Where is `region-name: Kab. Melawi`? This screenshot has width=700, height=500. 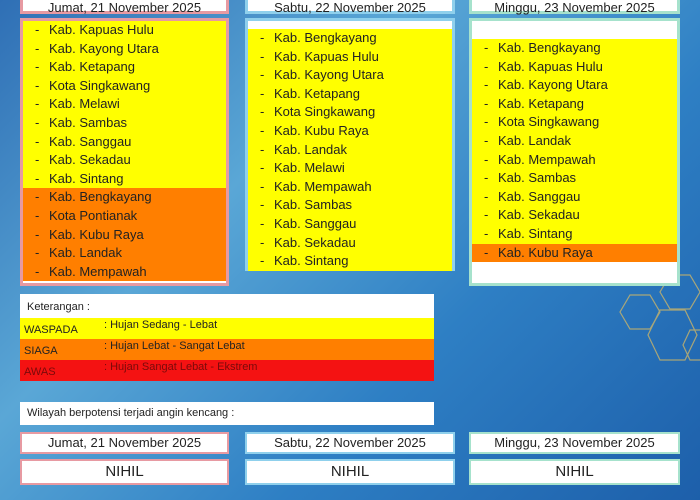 region-name: Kab. Melawi is located at coordinates (84, 104).